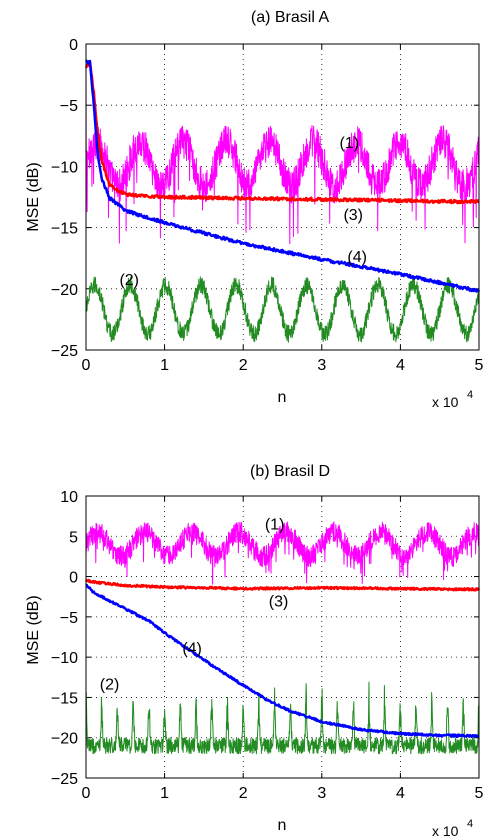 This screenshot has width=485, height=840. What do you see at coordinates (69, 497) in the screenshot?
I see `y-tick-label: 10` at bounding box center [69, 497].